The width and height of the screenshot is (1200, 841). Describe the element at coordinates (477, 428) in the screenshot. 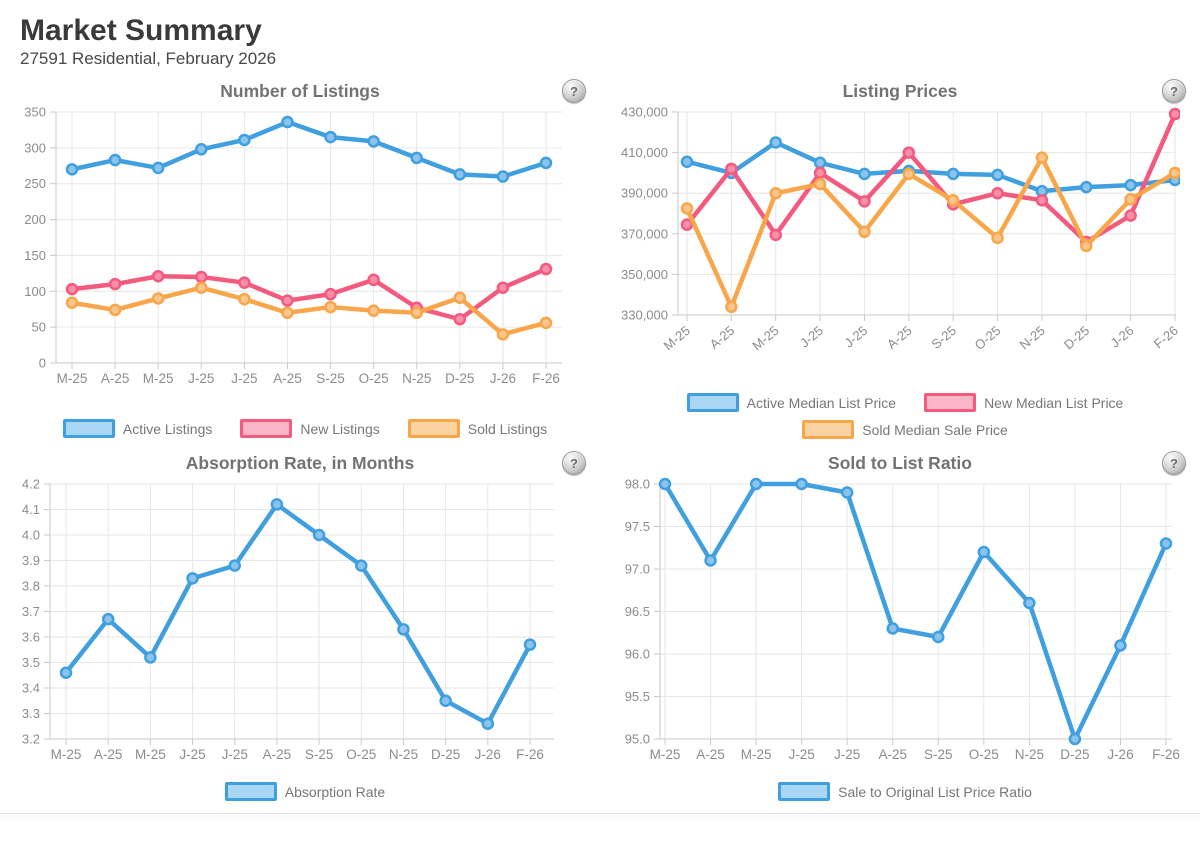

I see `legend-item-sold-listings: Sold Listings` at that location.